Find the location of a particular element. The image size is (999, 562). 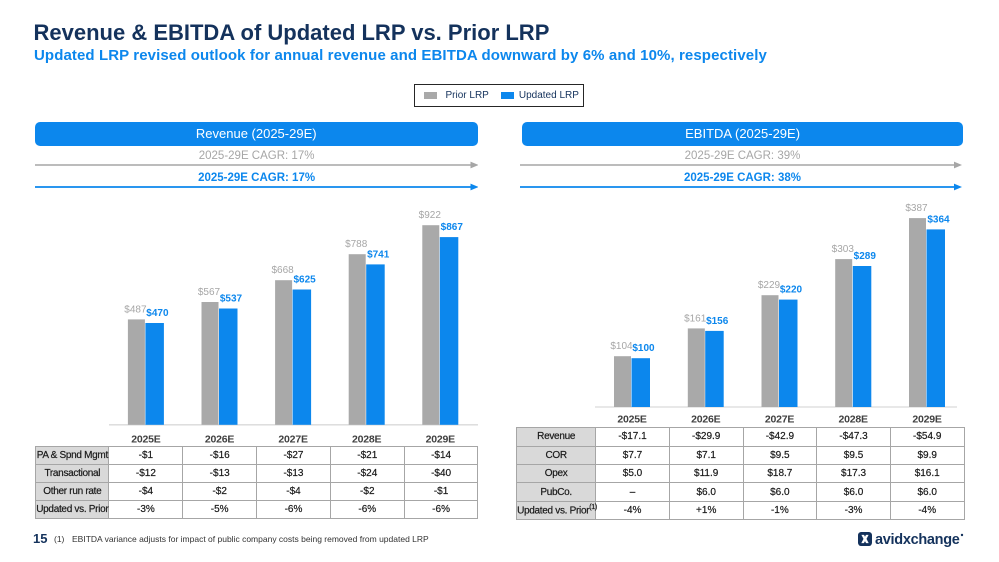

svg-text: $289 is located at coordinates (865, 256).